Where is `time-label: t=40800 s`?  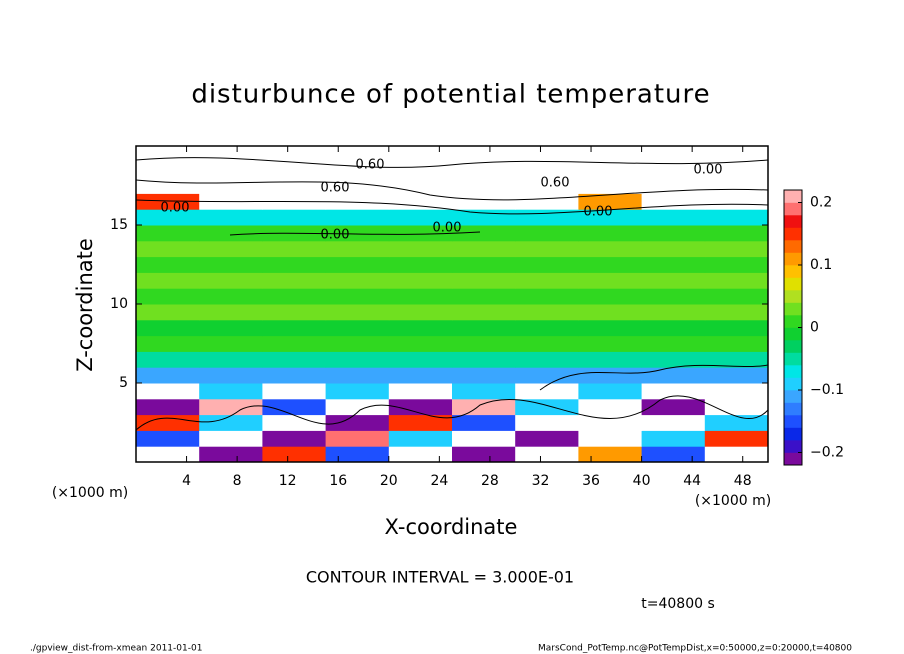
time-label: t=40800 s is located at coordinates (678, 604).